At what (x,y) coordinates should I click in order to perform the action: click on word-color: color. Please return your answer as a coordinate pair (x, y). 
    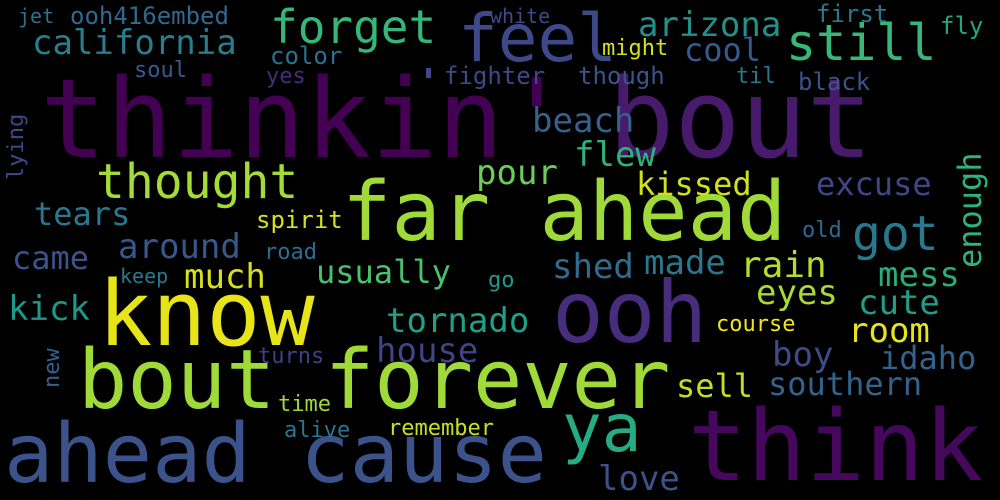
    Looking at the image, I should click on (306, 56).